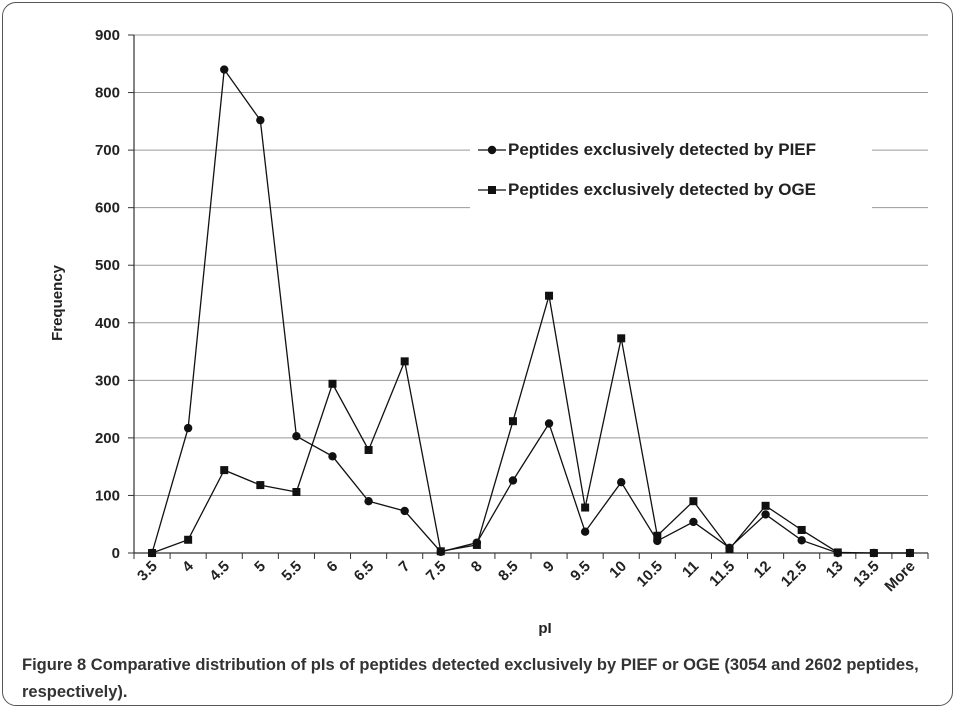  I want to click on x-tick-label: 13.5, so click(866, 574).